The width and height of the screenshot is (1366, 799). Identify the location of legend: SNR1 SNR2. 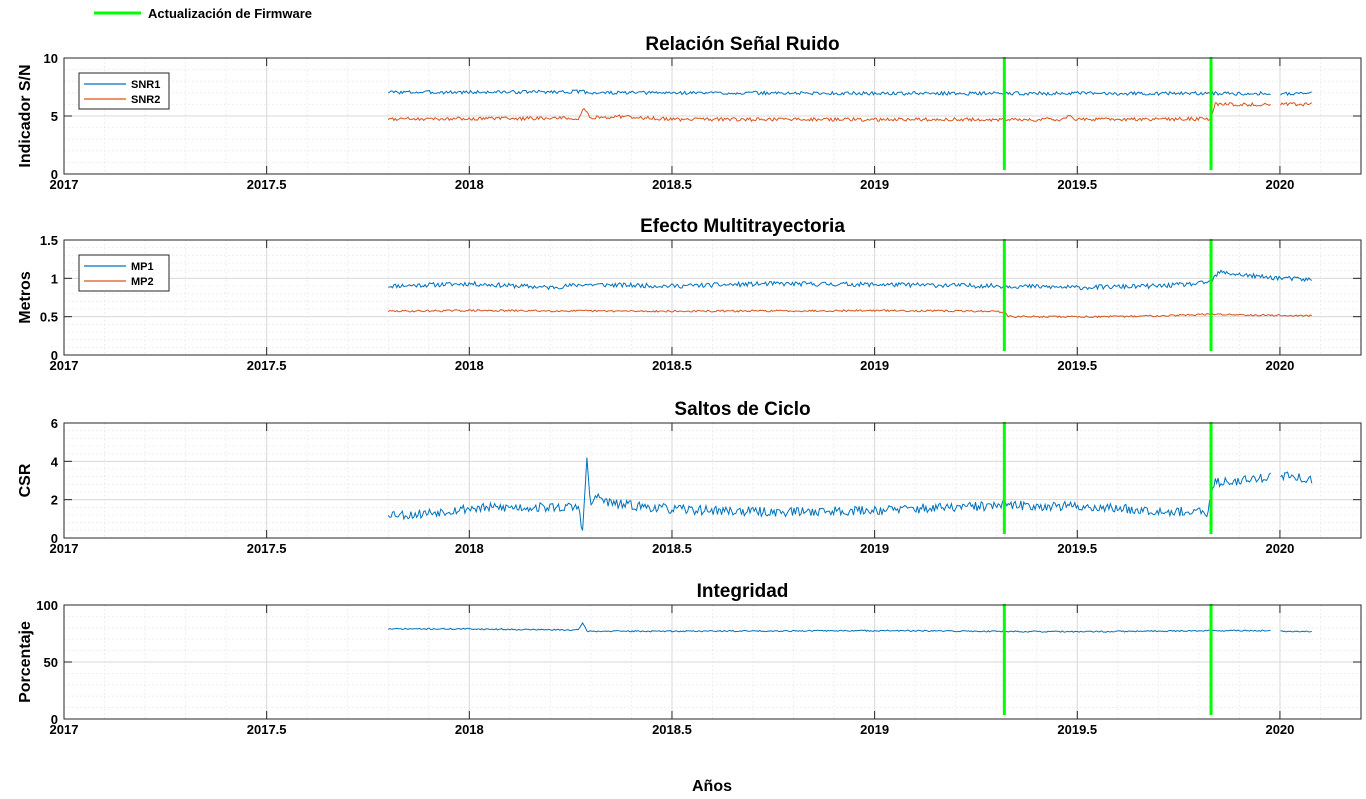
(124, 91).